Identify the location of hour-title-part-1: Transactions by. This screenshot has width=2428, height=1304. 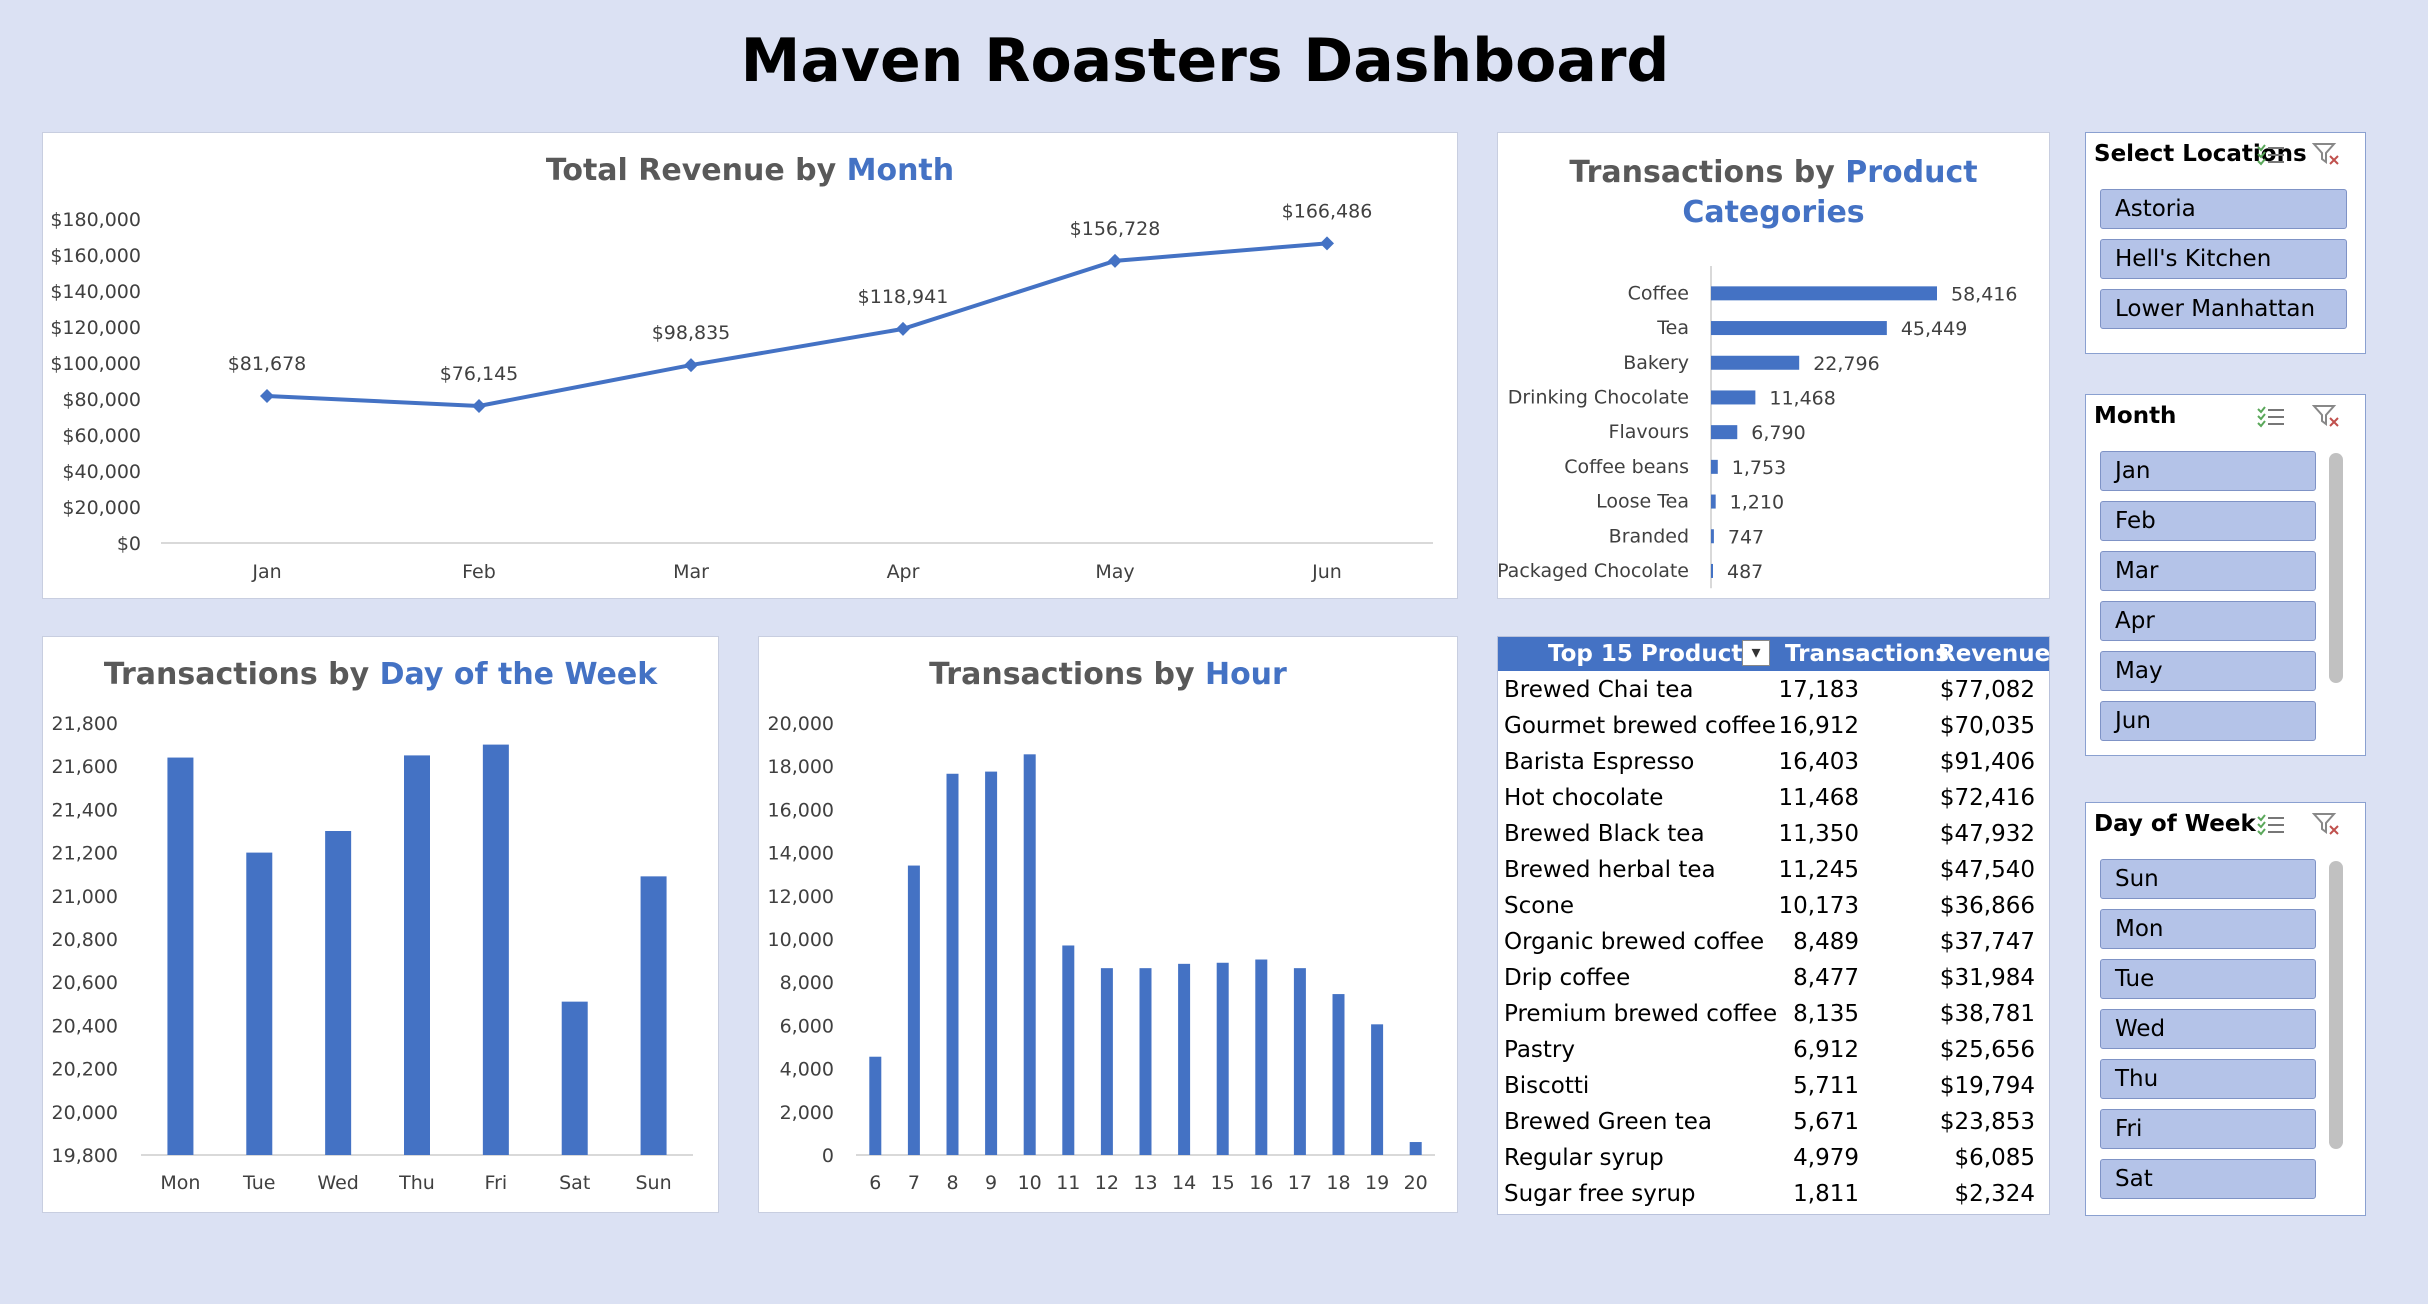
(1067, 674).